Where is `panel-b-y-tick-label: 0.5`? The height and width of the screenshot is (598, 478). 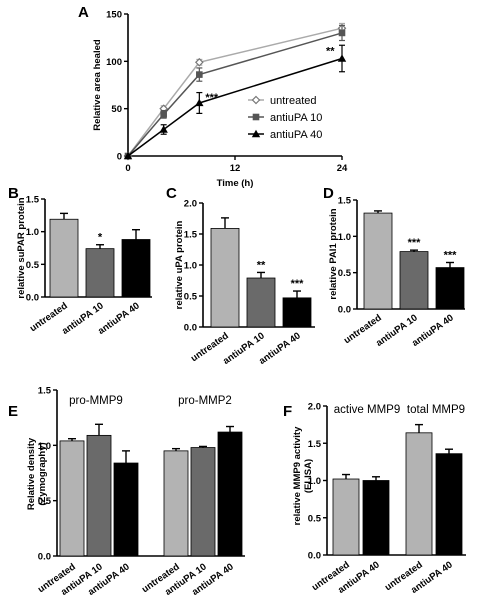 panel-b-y-tick-label: 0.5 is located at coordinates (33, 265).